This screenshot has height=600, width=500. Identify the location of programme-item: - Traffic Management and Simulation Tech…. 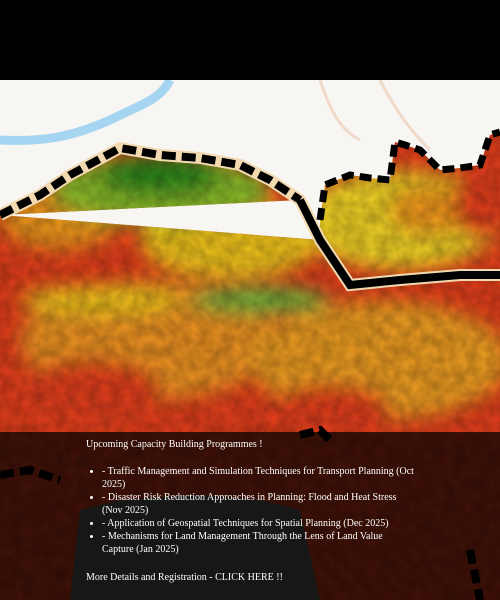
(259, 478).